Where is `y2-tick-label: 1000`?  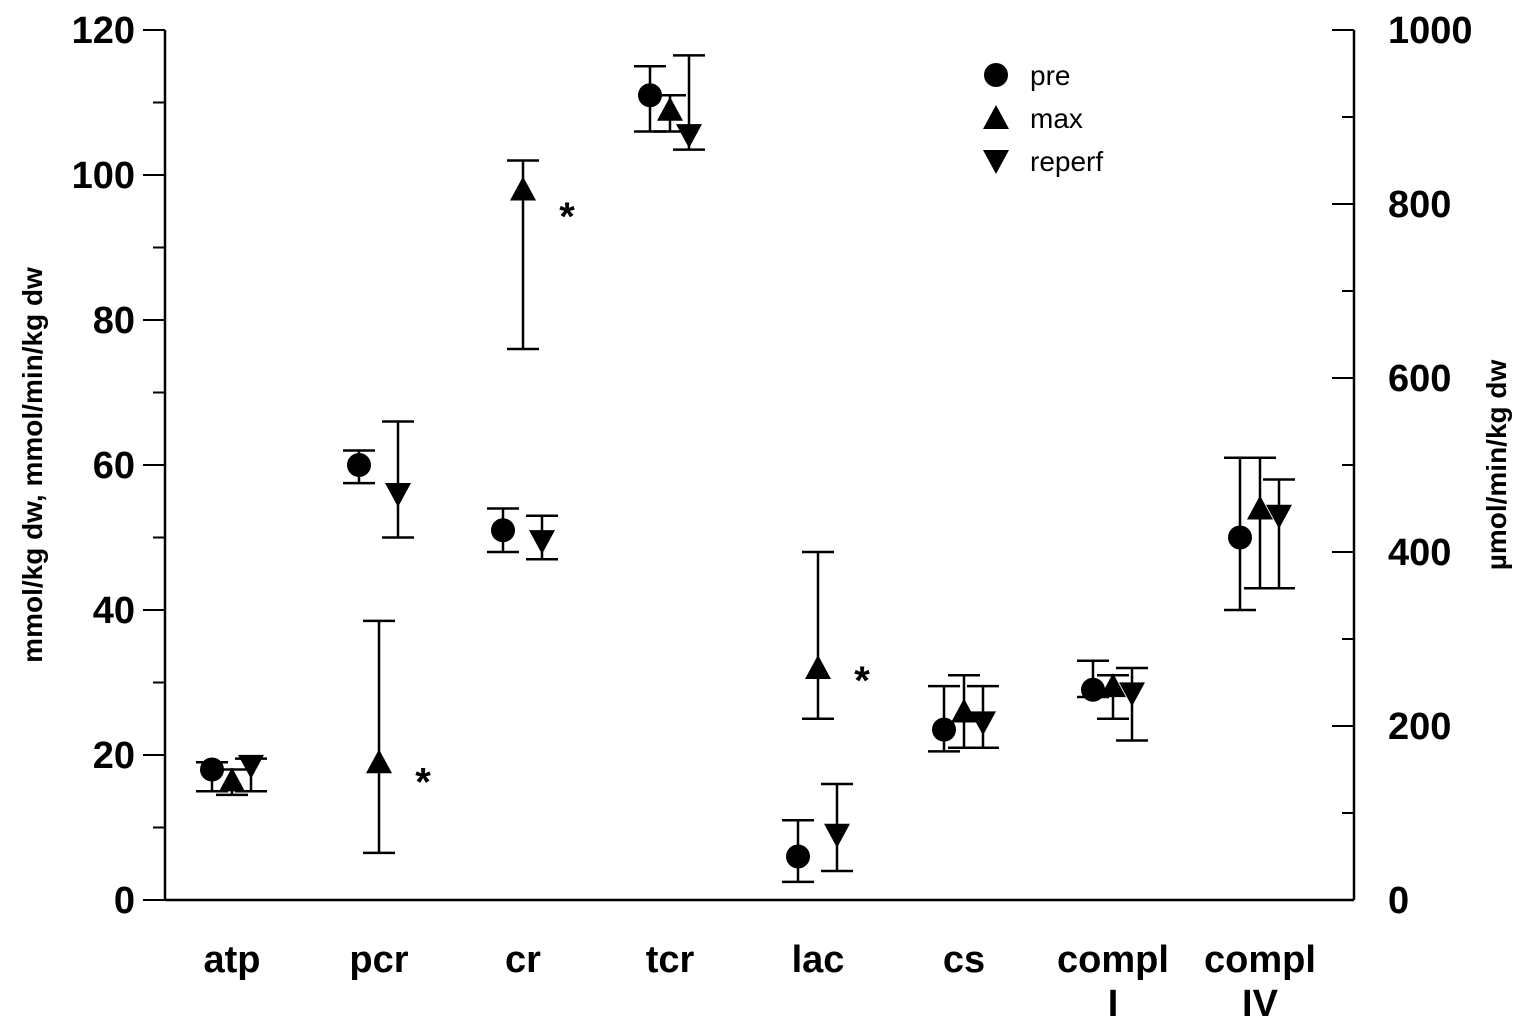
y2-tick-label: 1000 is located at coordinates (1430, 31).